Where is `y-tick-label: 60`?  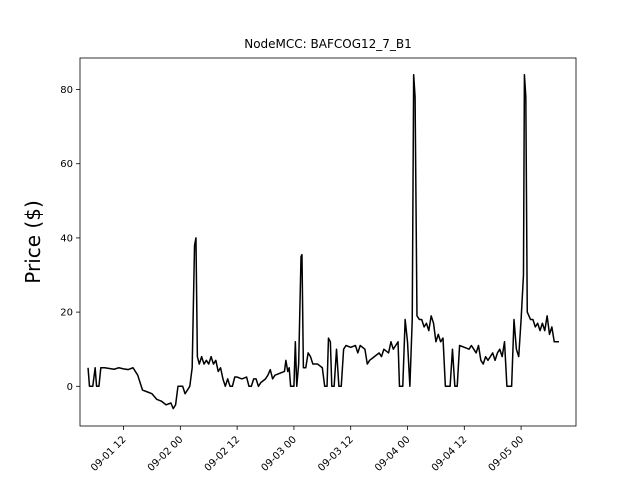
y-tick-label: 60 is located at coordinates (66, 164).